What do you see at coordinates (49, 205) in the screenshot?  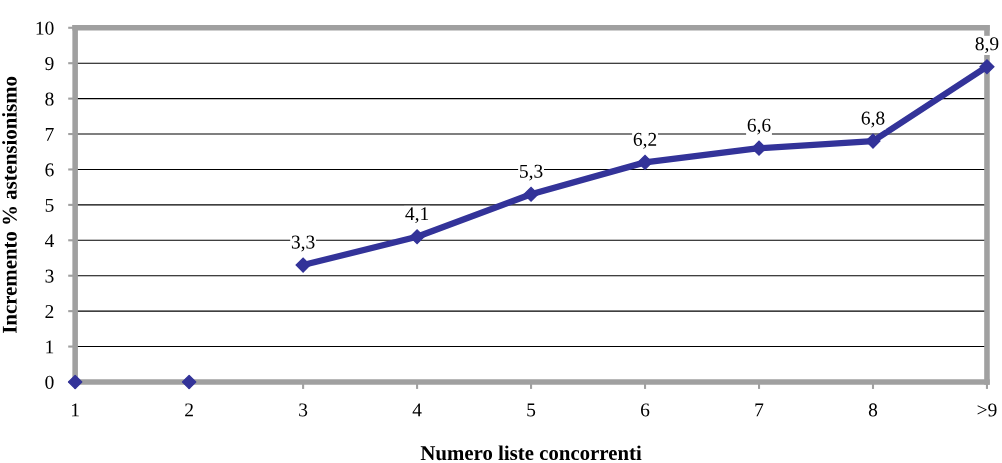 I see `y-tick-label: 5` at bounding box center [49, 205].